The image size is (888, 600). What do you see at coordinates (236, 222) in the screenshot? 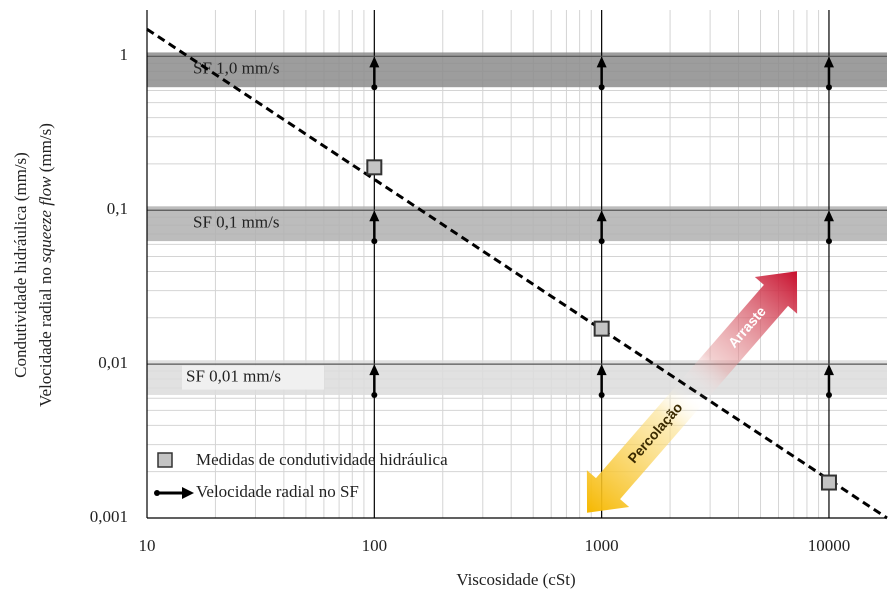
I see `band-label: SF 0,1 mm/s` at bounding box center [236, 222].